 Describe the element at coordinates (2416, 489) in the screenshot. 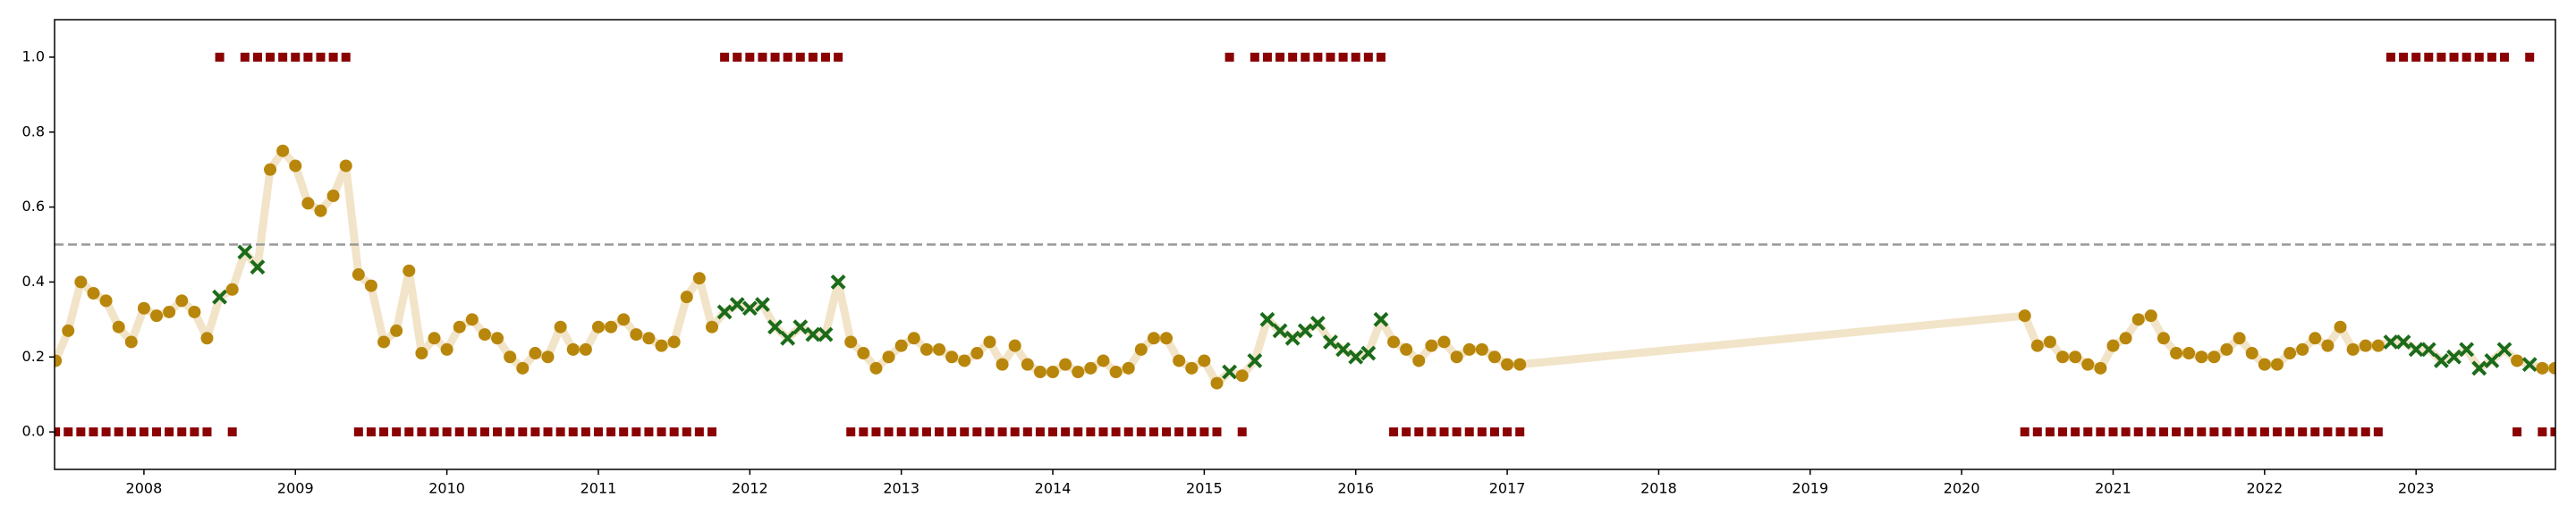

I see `x-tick-label: 2023` at that location.